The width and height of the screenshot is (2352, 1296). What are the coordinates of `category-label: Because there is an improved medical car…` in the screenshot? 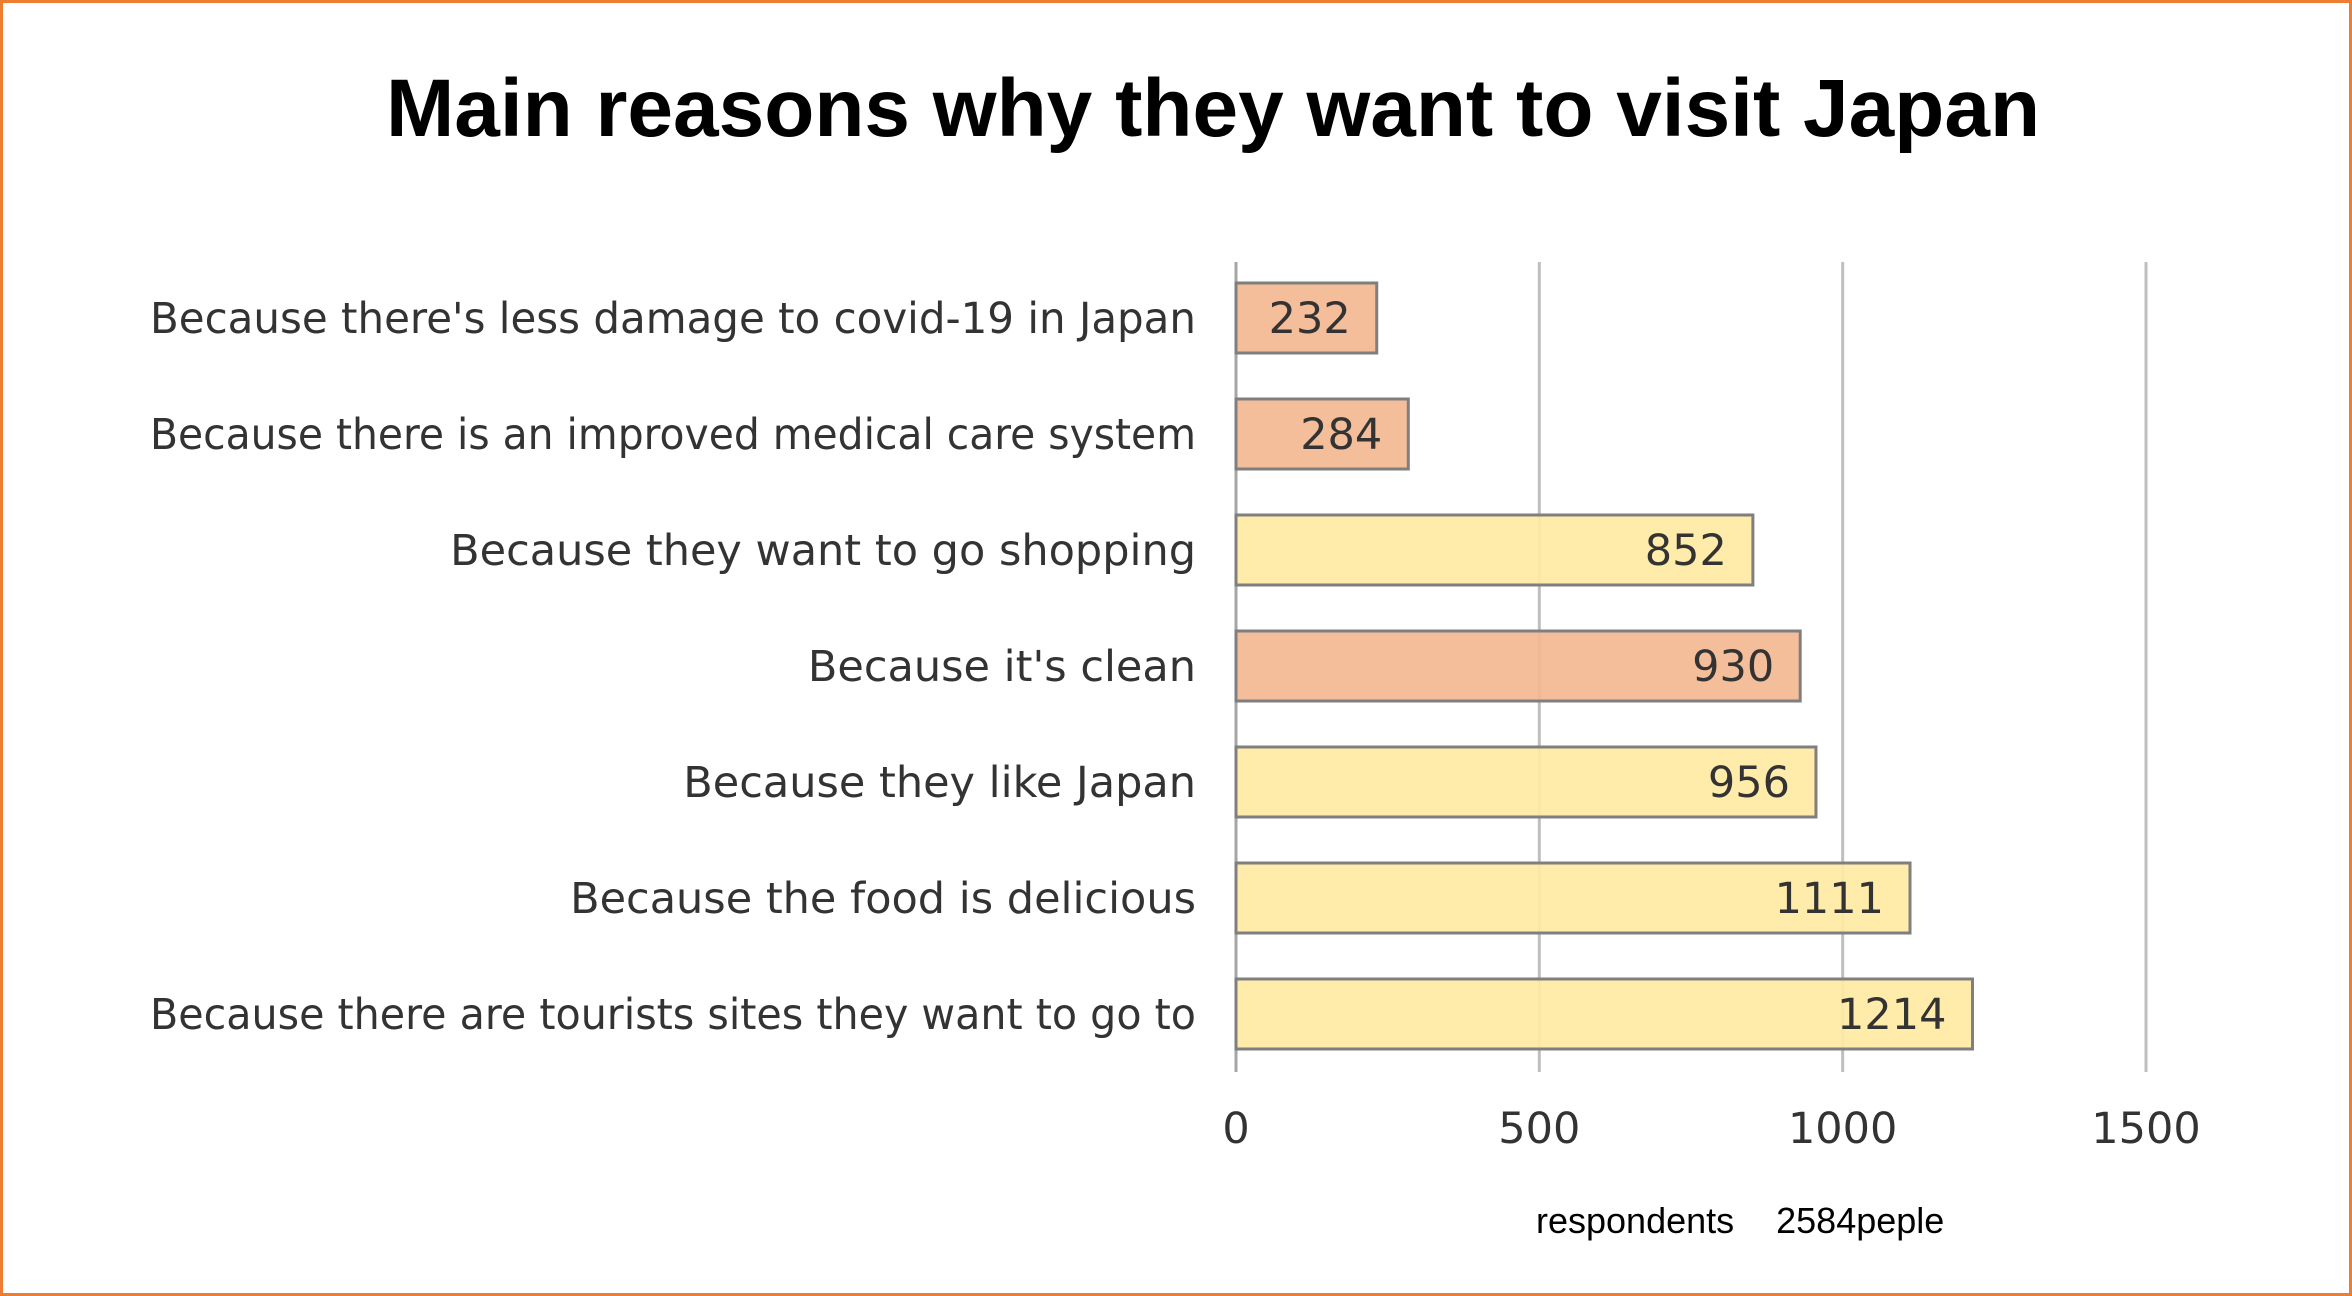 It's located at (673, 435).